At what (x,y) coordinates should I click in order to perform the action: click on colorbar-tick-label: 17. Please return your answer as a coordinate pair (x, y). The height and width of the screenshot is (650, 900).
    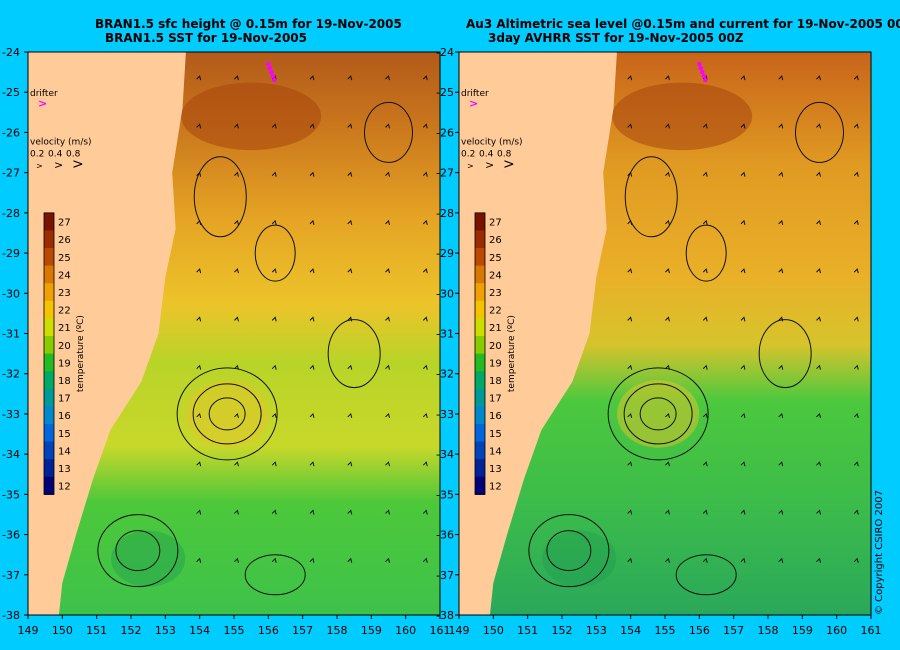
    Looking at the image, I should click on (495, 399).